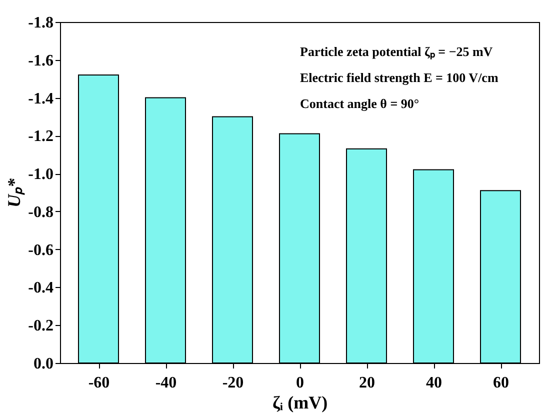  What do you see at coordinates (300, 383) in the screenshot?
I see `x-tick-label: 0` at bounding box center [300, 383].